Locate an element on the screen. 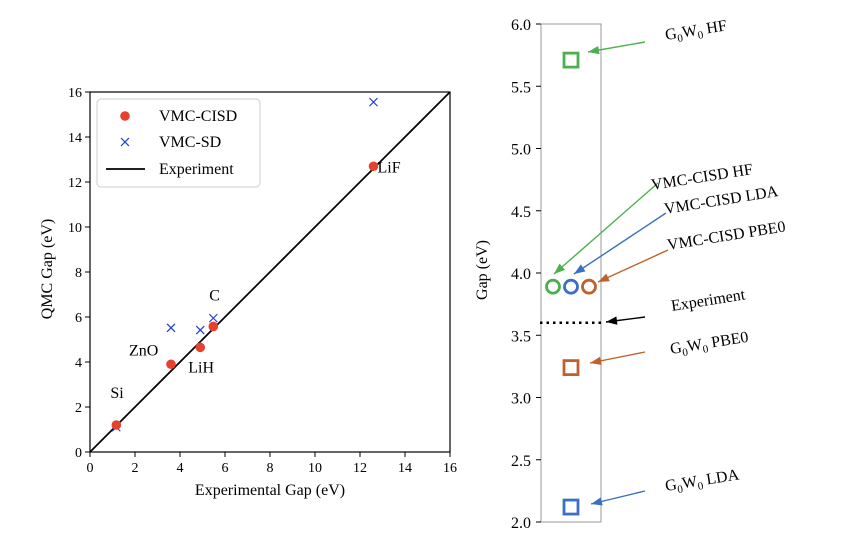 This screenshot has width=850, height=554. right-plot-frame is located at coordinates (571, 273).